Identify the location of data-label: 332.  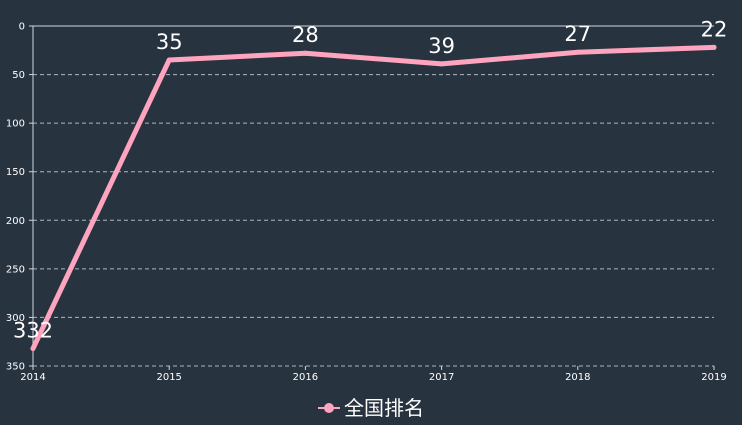
(33, 331).